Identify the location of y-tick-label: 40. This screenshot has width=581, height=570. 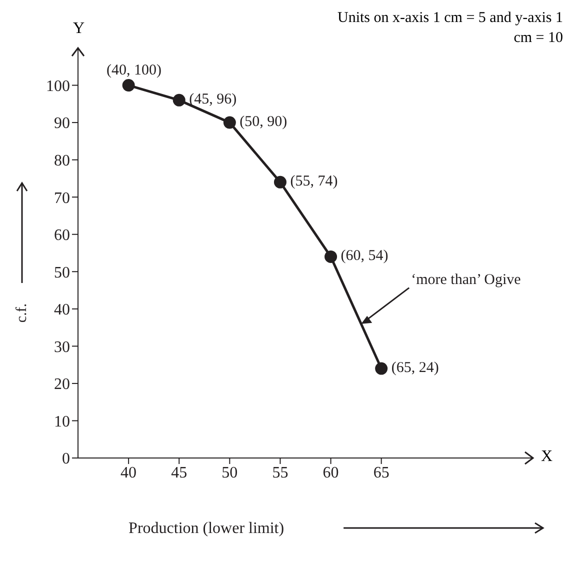
(62, 310).